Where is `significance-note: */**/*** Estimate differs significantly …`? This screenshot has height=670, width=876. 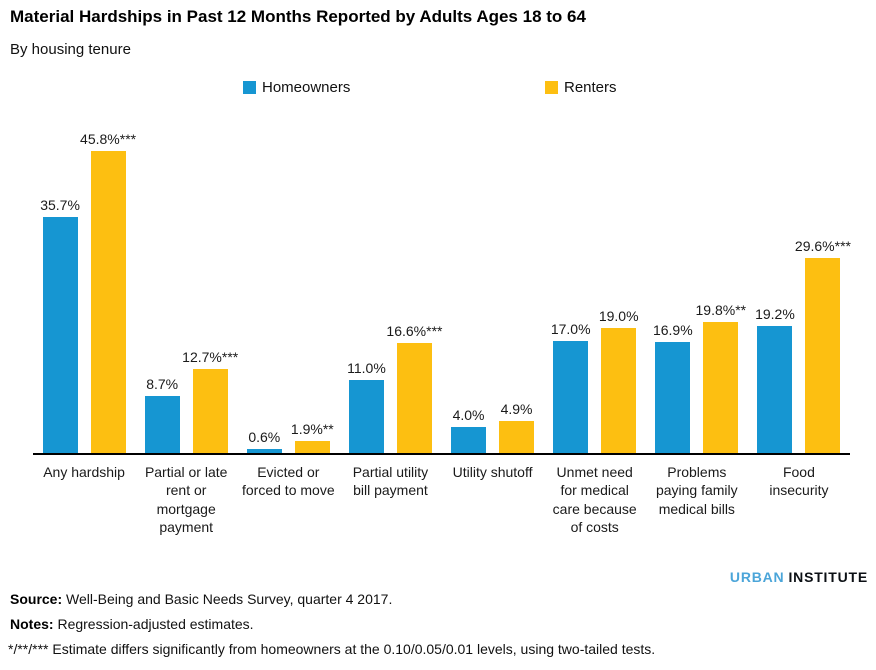 significance-note: */**/*** Estimate differs significantly … is located at coordinates (332, 649).